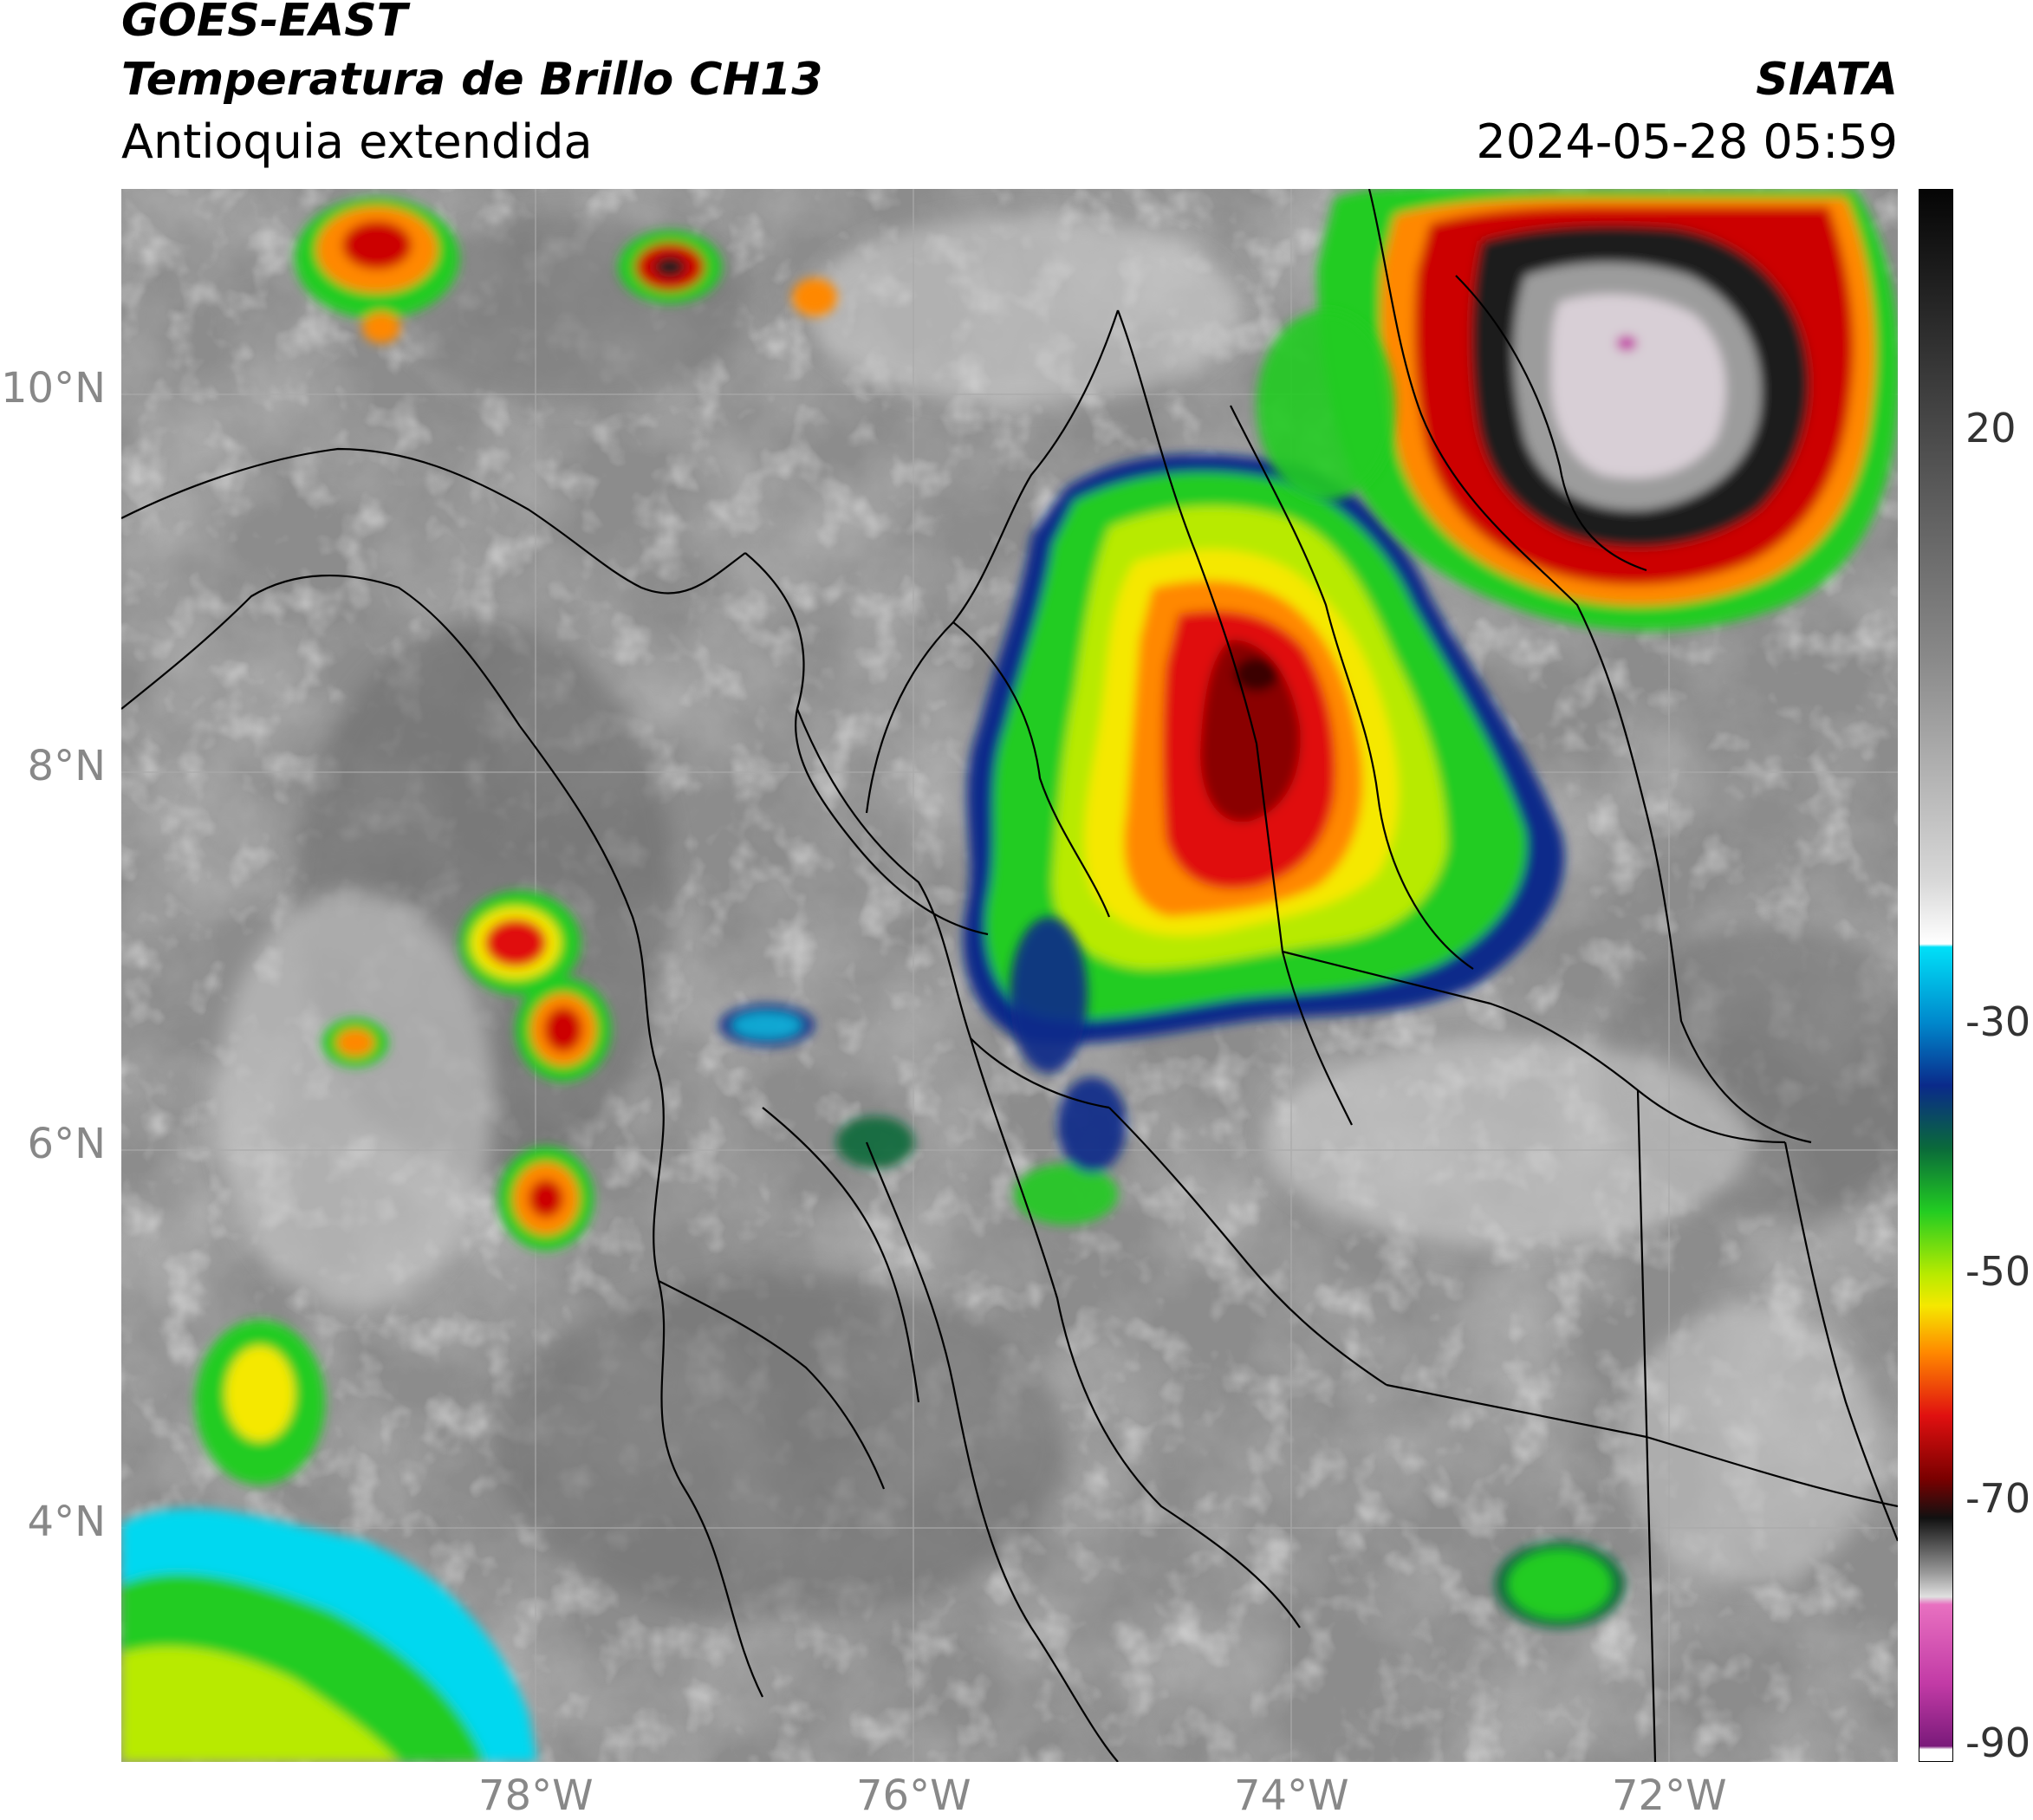 The width and height of the screenshot is (2033, 1820). What do you see at coordinates (841, 1255) in the screenshot?
I see `dept-caldas-risaralda` at bounding box center [841, 1255].